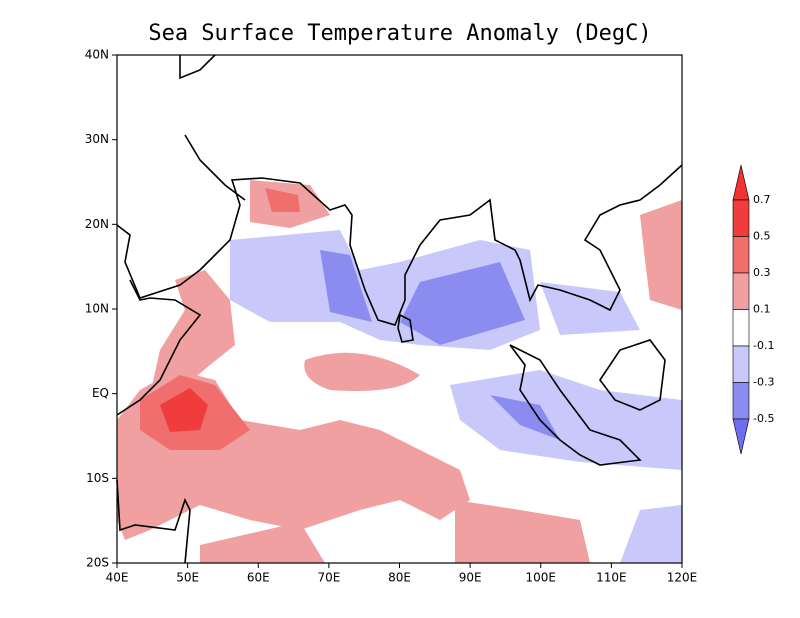 The image size is (800, 618). What do you see at coordinates (763, 345) in the screenshot?
I see `colorbar-label: -0.1` at bounding box center [763, 345].